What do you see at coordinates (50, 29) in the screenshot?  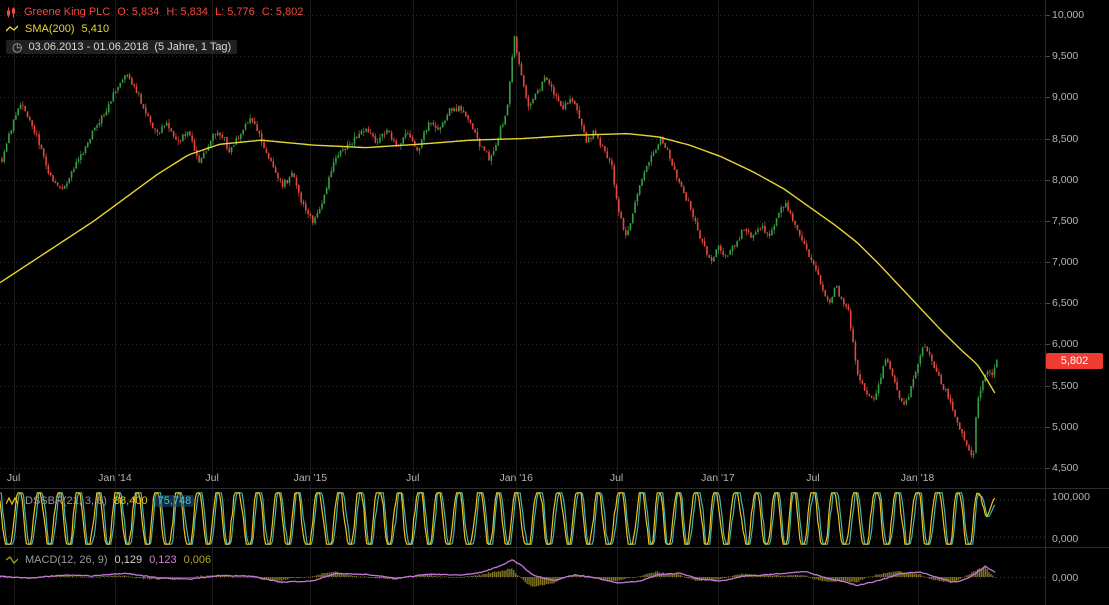 I see `sma-name: SMA(200)` at bounding box center [50, 29].